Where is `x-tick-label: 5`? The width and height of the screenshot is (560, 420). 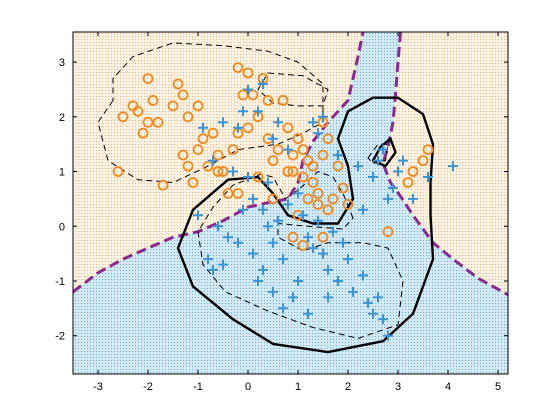
x-tick-label: 5 is located at coordinates (498, 387).